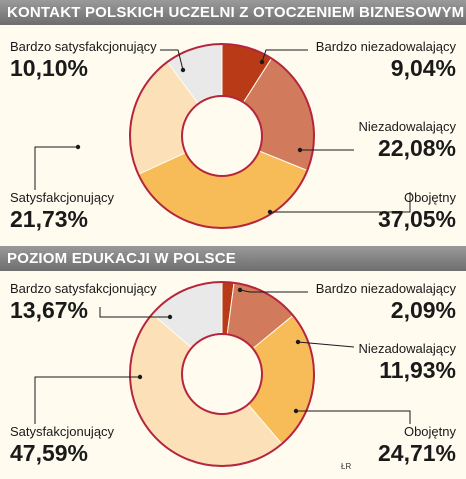  What do you see at coordinates (417, 370) in the screenshot?
I see `chart-2-value-unsatisfied: 11,93%` at bounding box center [417, 370].